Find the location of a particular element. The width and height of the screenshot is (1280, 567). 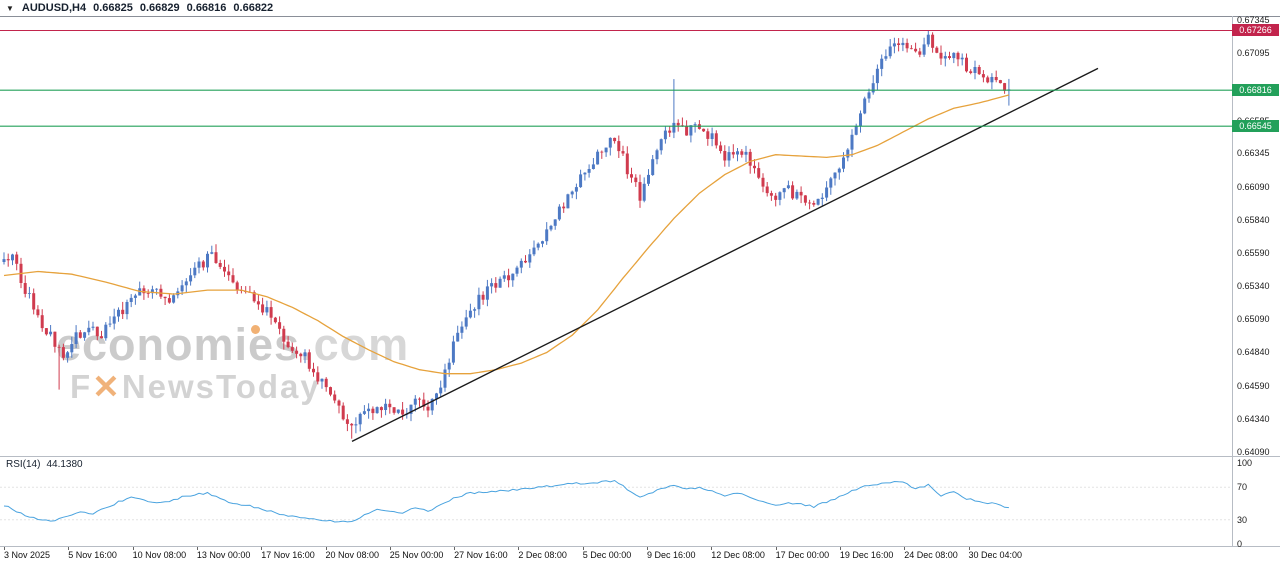

quote-close: 0.66822 is located at coordinates (253, 8).